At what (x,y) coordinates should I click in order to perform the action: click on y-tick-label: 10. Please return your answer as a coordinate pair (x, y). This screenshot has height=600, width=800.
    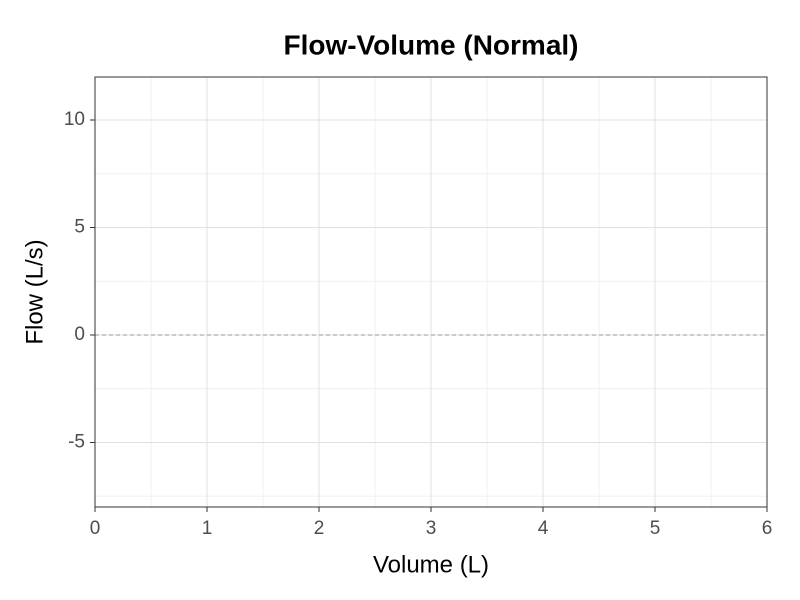
    Looking at the image, I should click on (74, 119).